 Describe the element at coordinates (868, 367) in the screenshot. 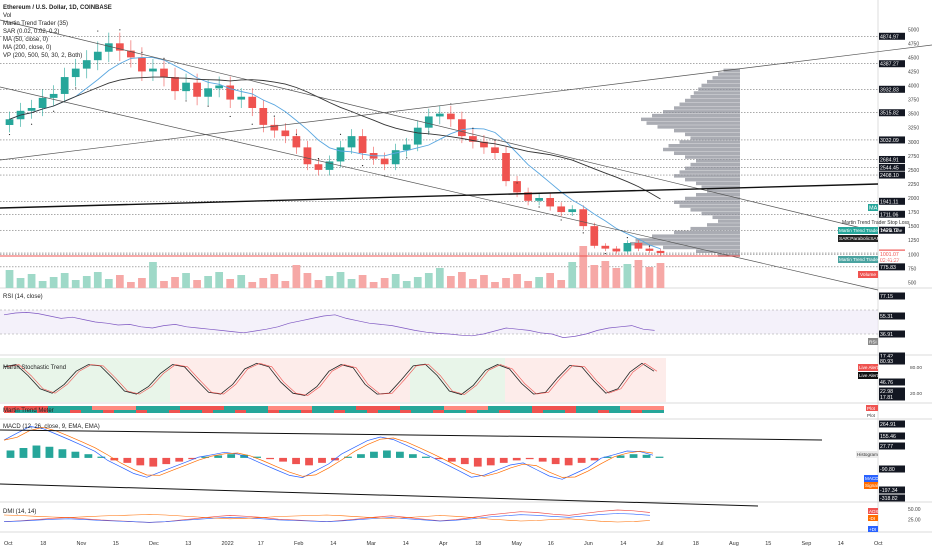

I see `tag-live-alert-1-bg` at that location.